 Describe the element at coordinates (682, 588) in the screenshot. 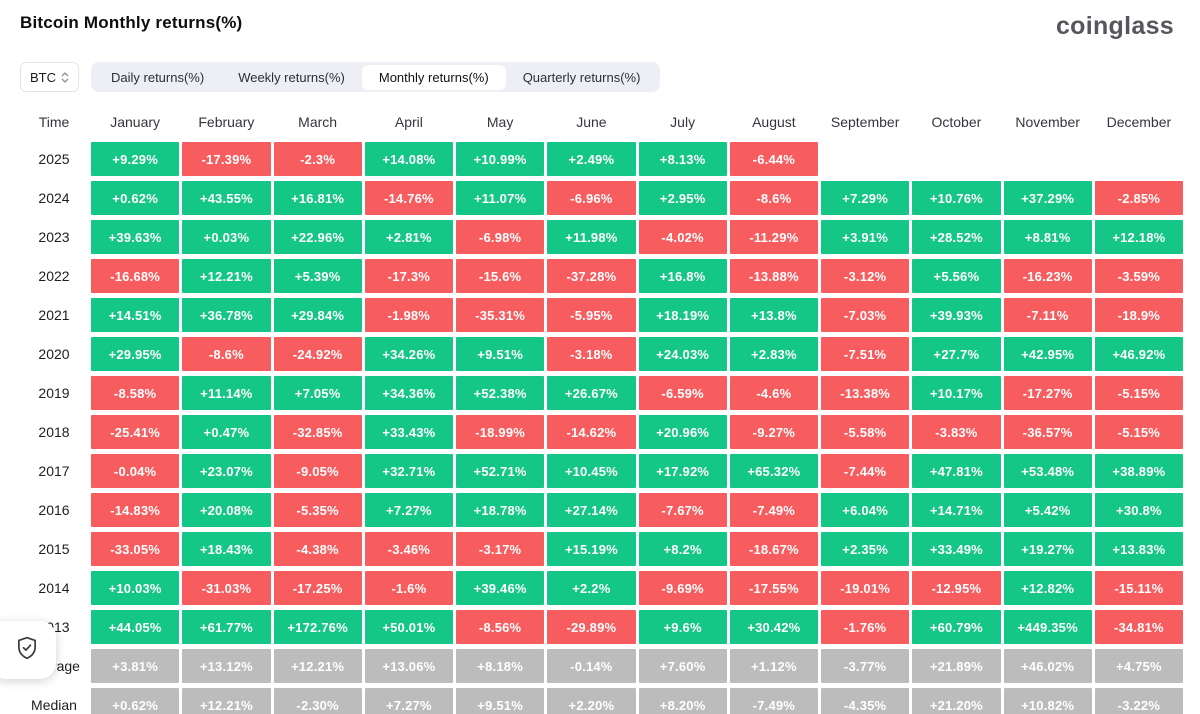

I see `return-cell: -9.69%` at that location.